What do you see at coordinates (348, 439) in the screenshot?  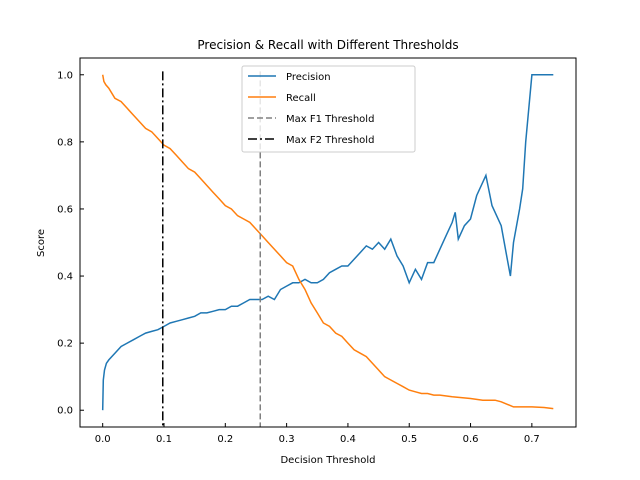 I see `x-tick-label: 0.4` at bounding box center [348, 439].